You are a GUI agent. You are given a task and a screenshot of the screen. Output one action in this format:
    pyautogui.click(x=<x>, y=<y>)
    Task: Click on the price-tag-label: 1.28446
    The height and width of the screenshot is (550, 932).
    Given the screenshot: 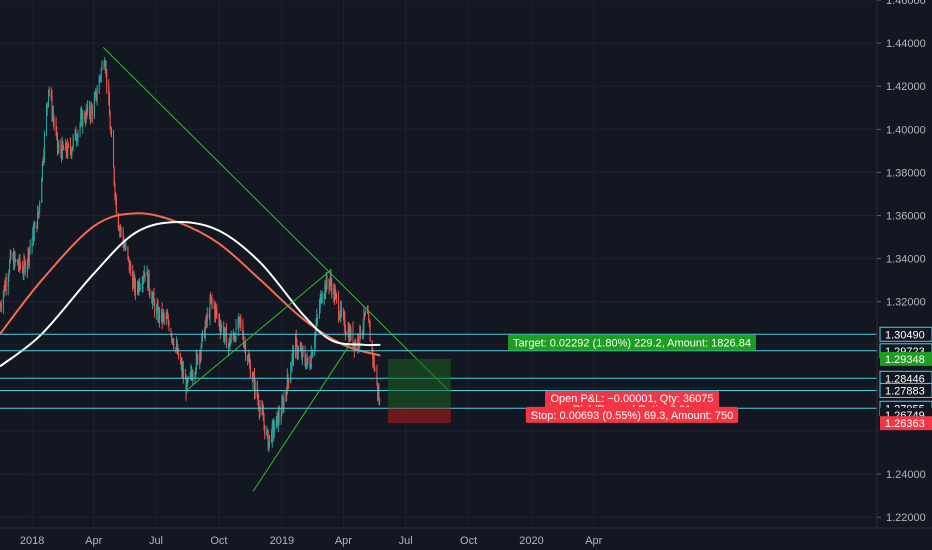 What is the action you would take?
    pyautogui.click(x=905, y=379)
    